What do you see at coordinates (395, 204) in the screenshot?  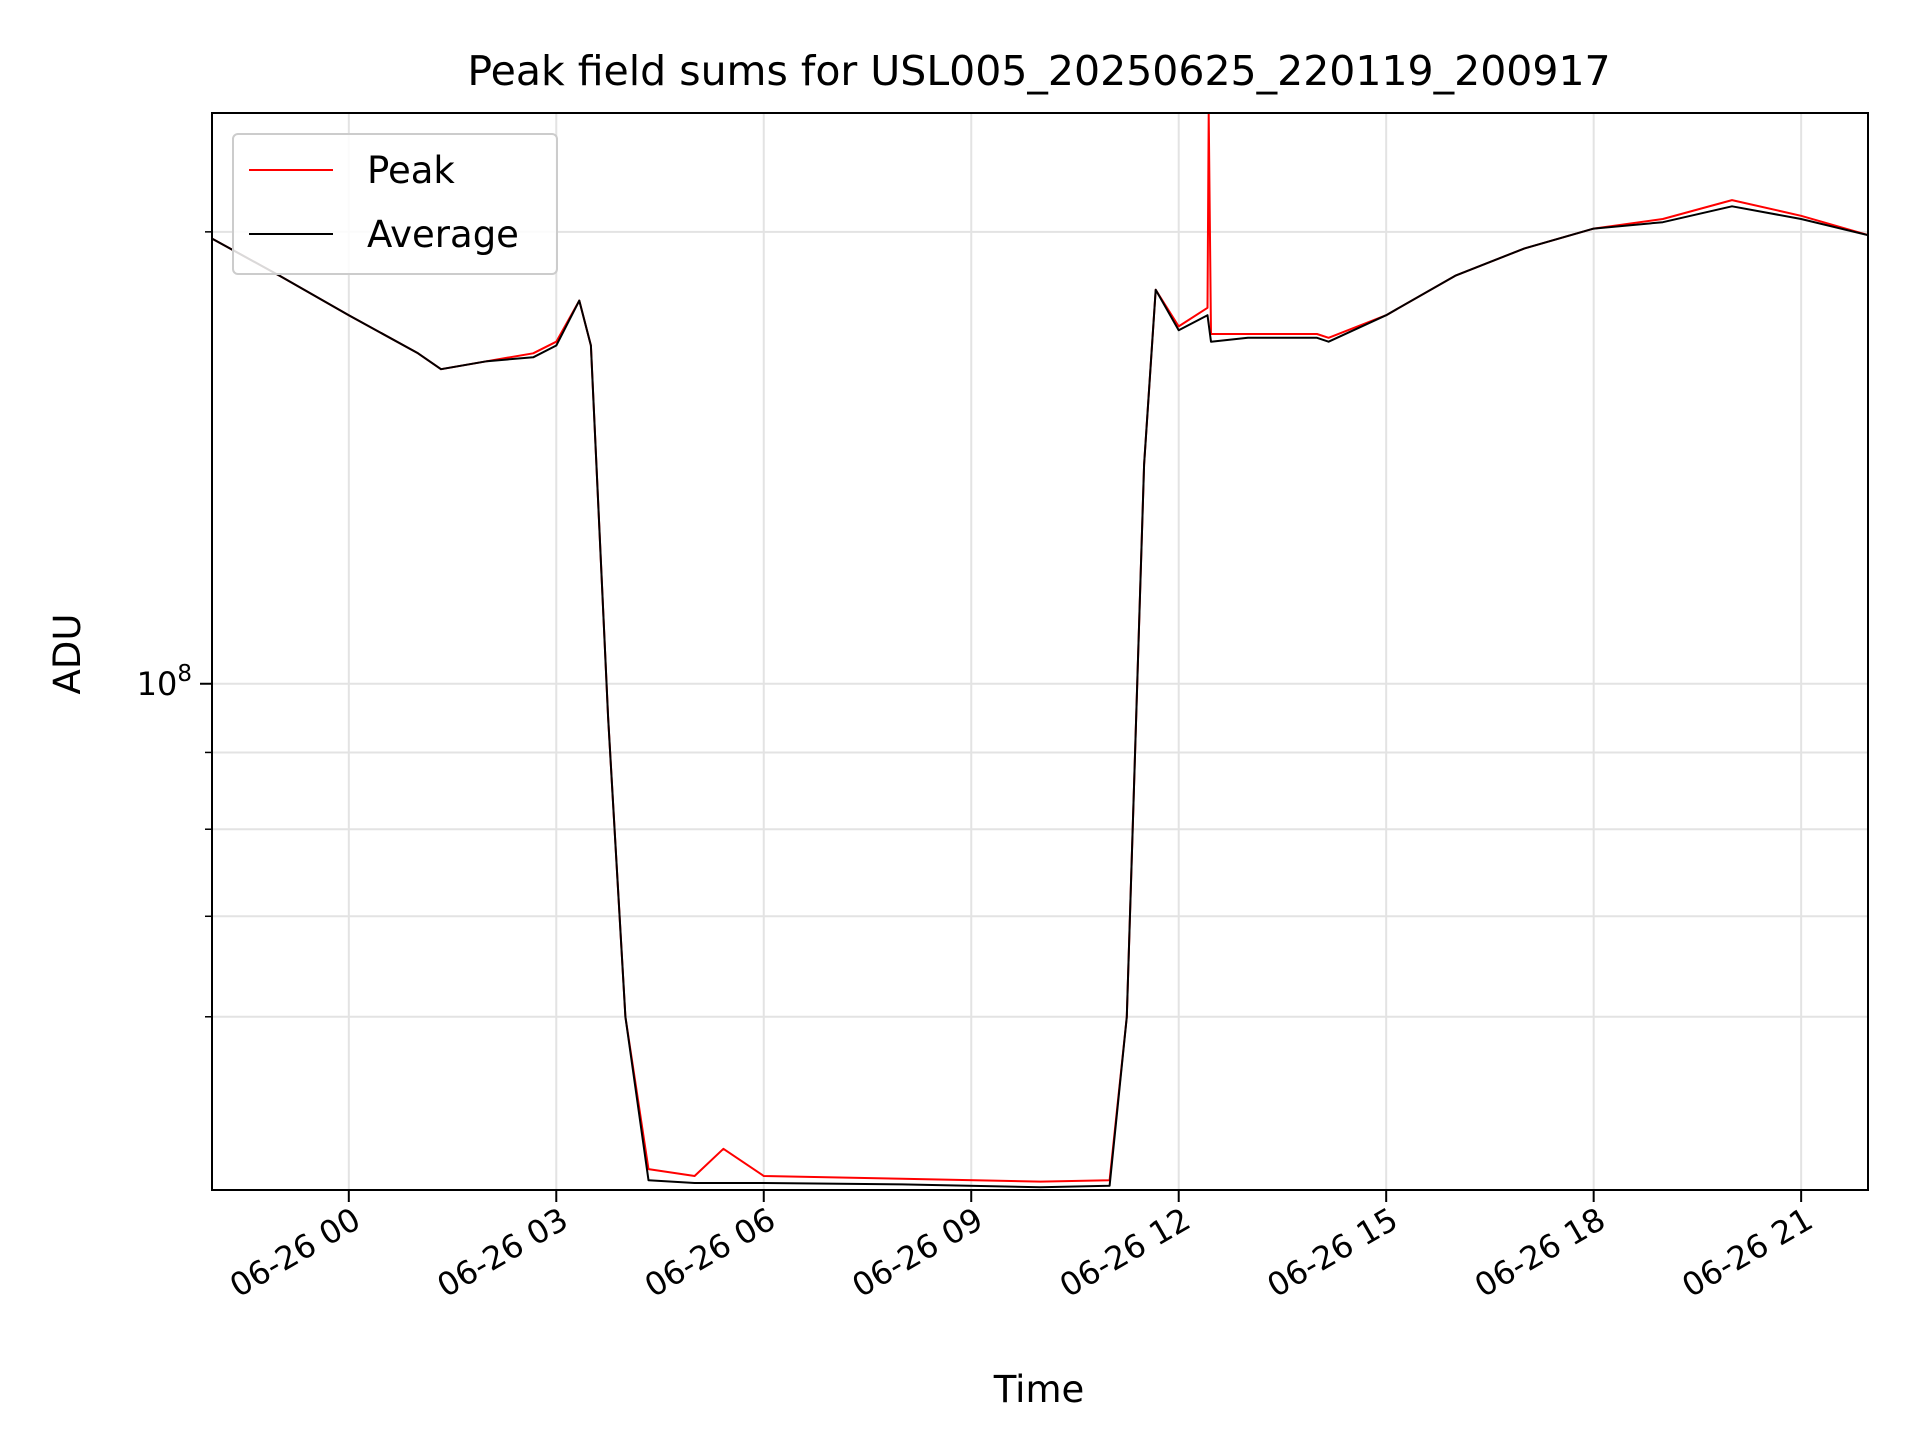 I see `legend: Peak Average` at bounding box center [395, 204].